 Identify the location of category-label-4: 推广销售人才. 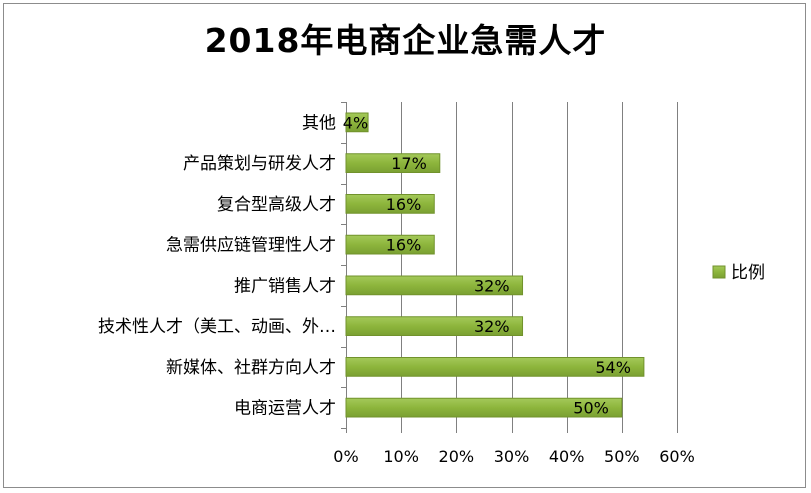
(285, 286).